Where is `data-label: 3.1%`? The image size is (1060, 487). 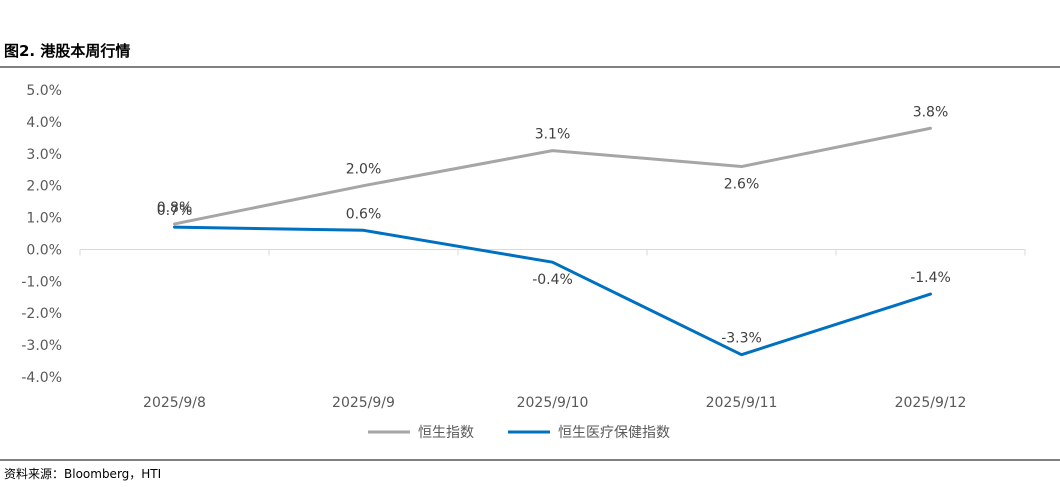
data-label: 3.1% is located at coordinates (553, 135).